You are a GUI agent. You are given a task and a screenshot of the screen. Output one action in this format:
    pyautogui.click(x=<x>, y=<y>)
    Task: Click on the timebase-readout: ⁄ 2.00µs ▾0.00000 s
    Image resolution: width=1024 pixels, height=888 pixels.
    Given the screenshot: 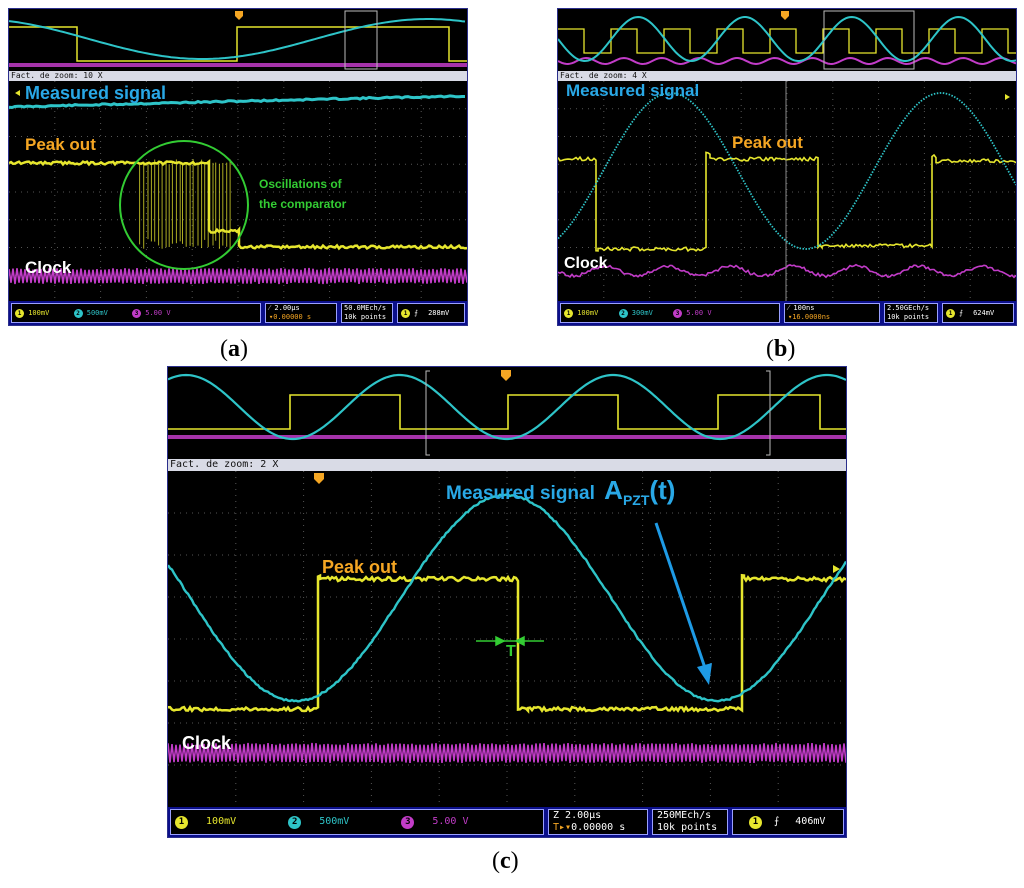 What is the action you would take?
    pyautogui.click(x=301, y=313)
    